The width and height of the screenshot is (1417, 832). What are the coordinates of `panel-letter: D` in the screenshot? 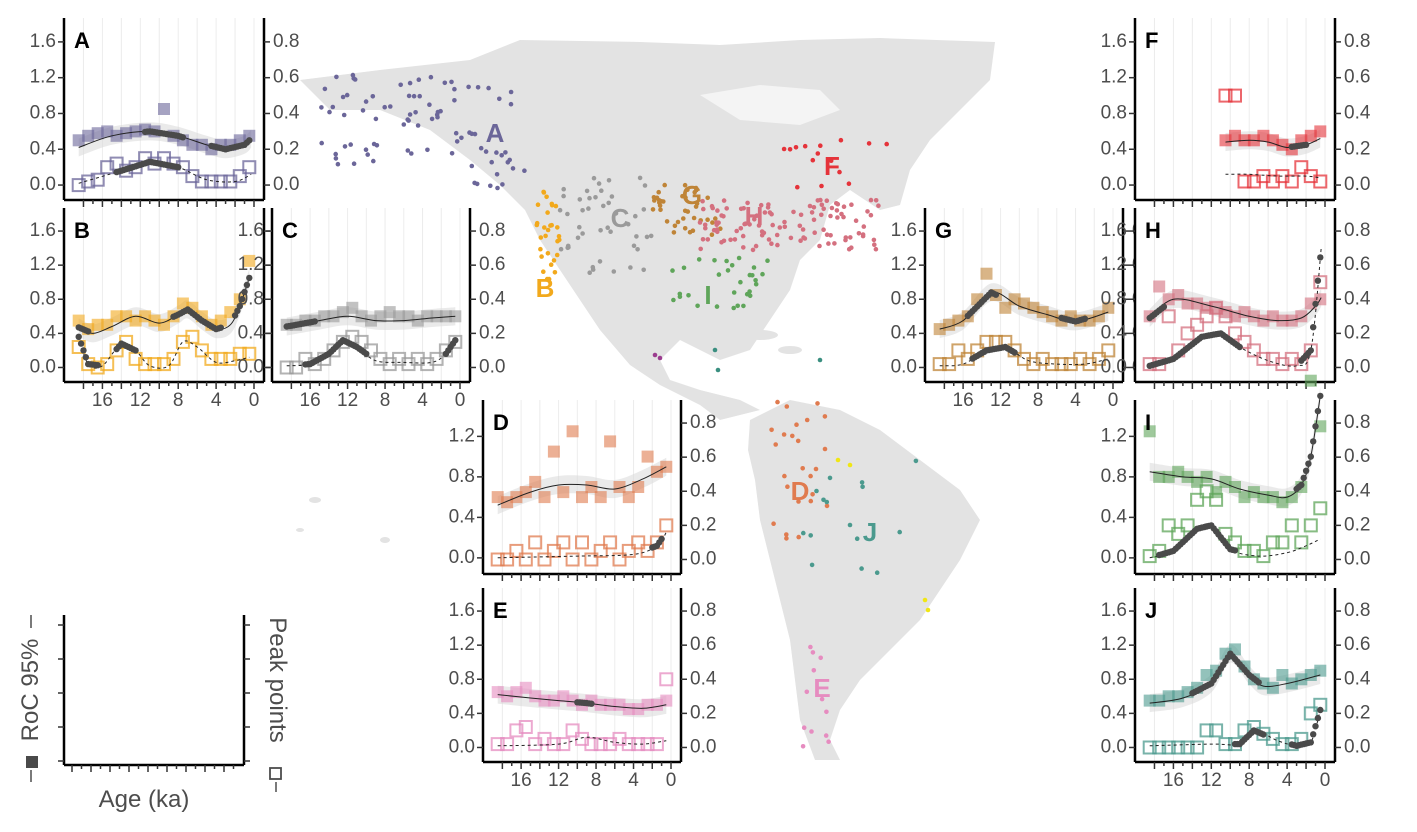 It's located at (501, 422).